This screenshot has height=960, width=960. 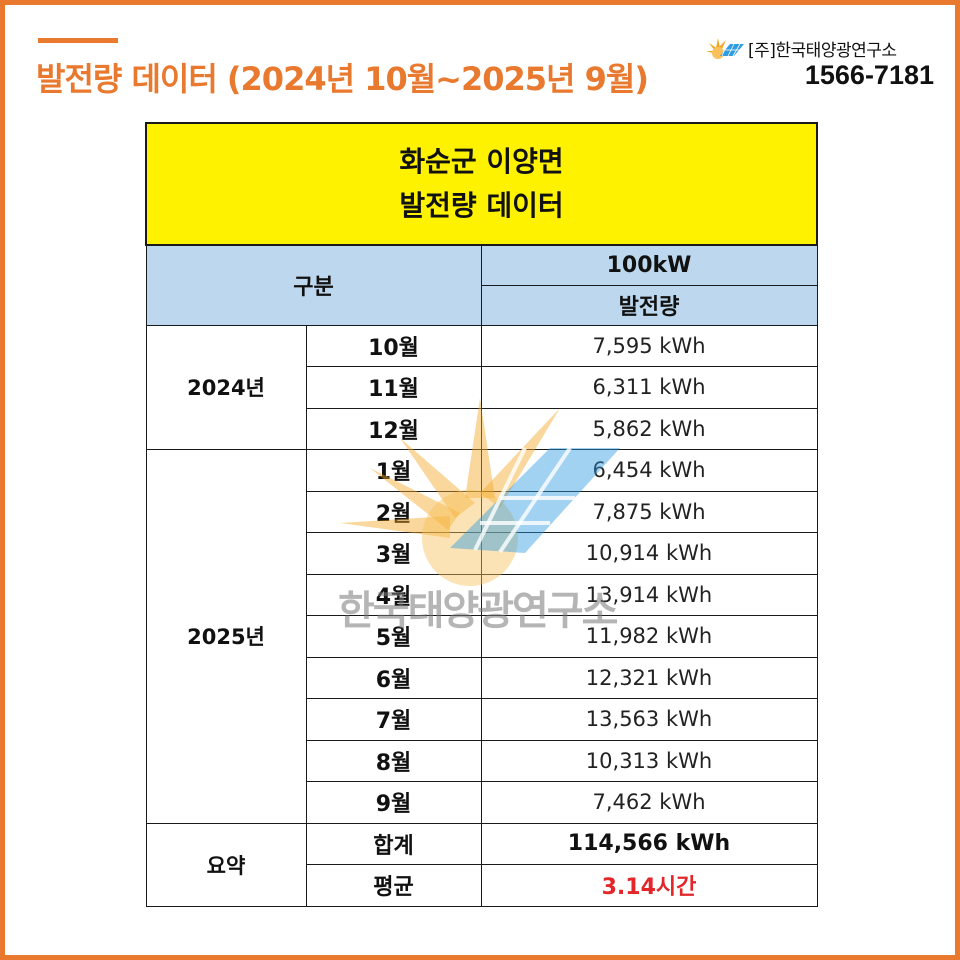 What do you see at coordinates (393, 719) in the screenshot?
I see `month-cell: 7월` at bounding box center [393, 719].